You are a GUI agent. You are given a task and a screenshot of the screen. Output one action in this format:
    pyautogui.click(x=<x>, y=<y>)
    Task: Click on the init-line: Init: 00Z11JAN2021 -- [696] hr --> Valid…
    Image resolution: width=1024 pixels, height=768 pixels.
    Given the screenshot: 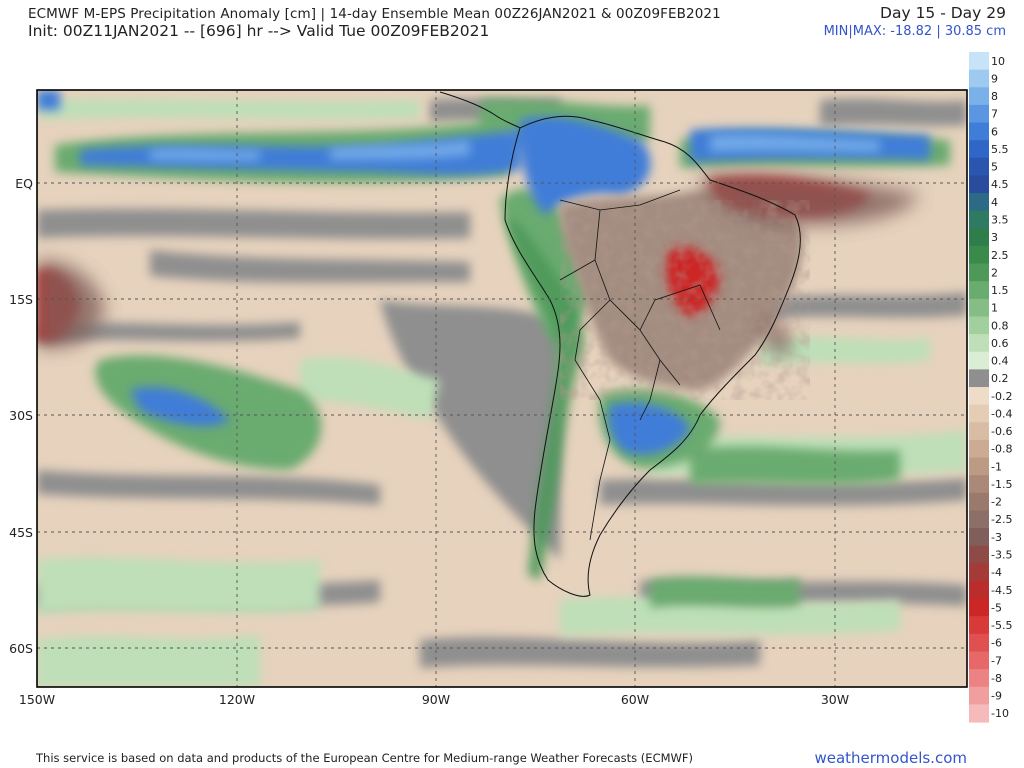 What is the action you would take?
    pyautogui.click(x=259, y=31)
    